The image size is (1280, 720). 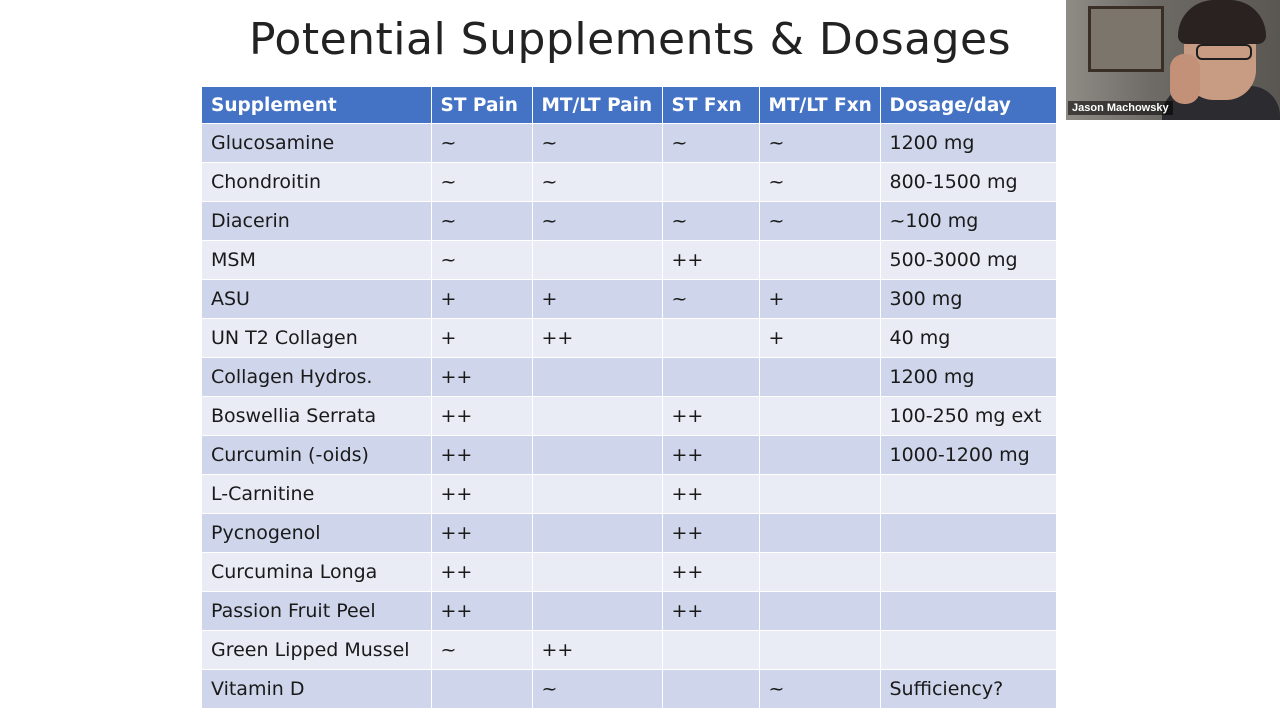 I want to click on table-row: UN T2 Collagen + ++ +40 mg, so click(x=629, y=338).